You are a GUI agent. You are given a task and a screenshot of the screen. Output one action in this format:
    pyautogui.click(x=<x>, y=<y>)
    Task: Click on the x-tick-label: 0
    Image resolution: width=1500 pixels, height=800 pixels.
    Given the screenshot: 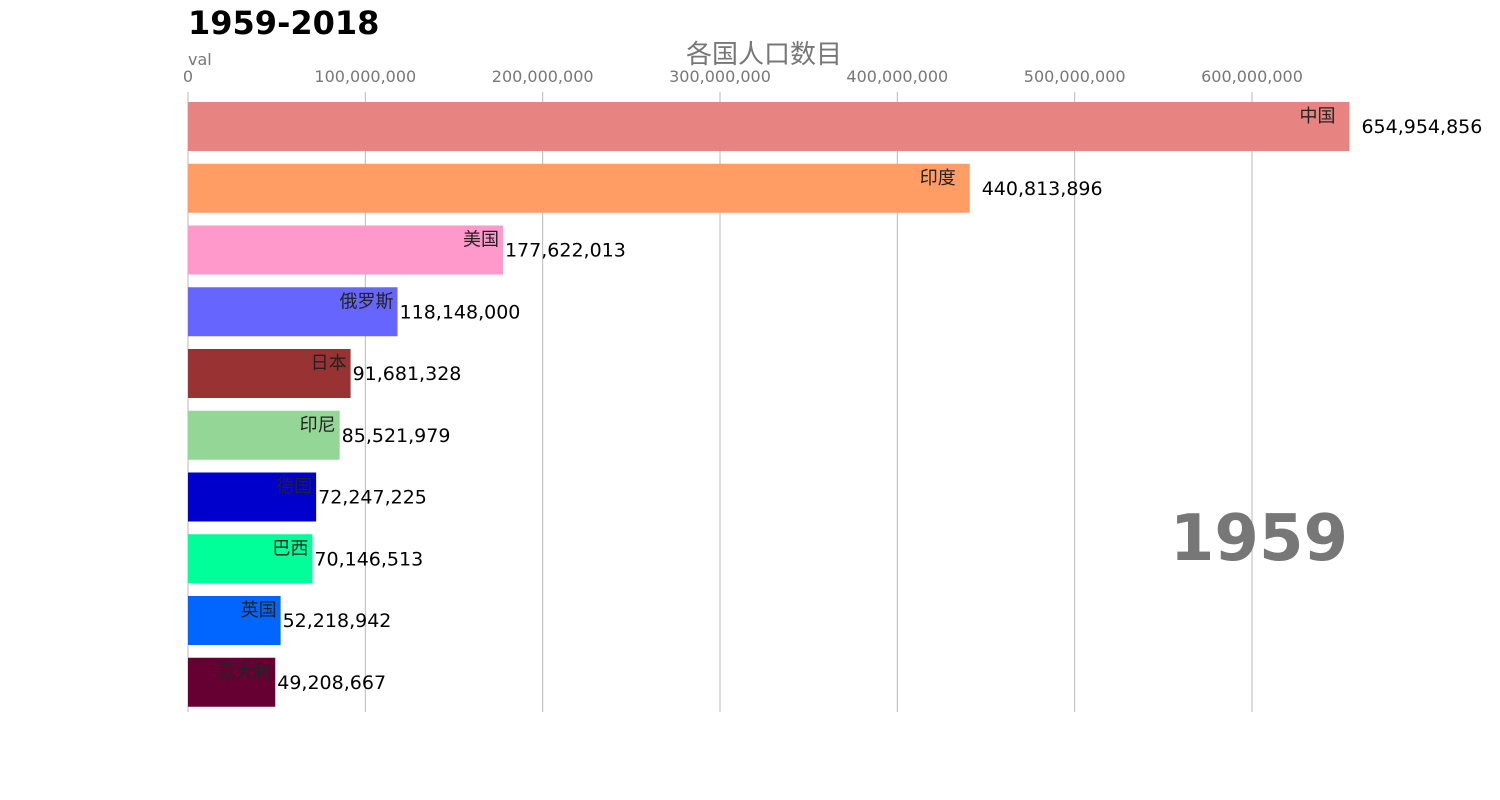 What is the action you would take?
    pyautogui.click(x=188, y=76)
    